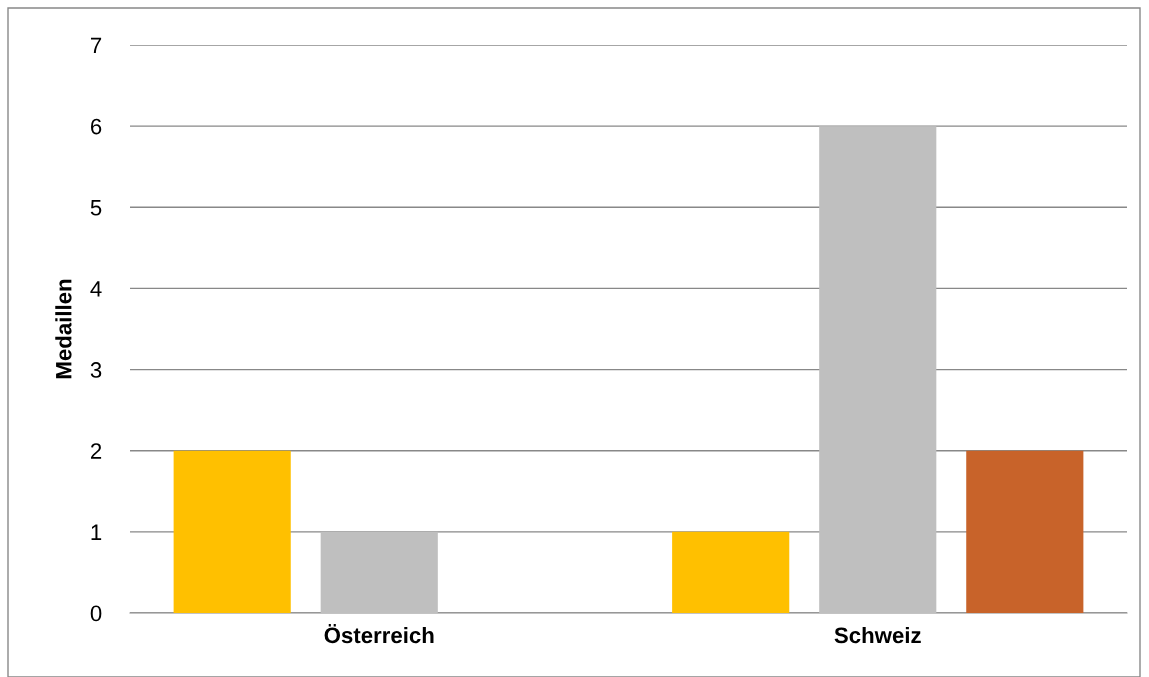 The height and width of the screenshot is (677, 1149). Describe the element at coordinates (96, 126) in the screenshot. I see `y-tick-label: 6` at that location.